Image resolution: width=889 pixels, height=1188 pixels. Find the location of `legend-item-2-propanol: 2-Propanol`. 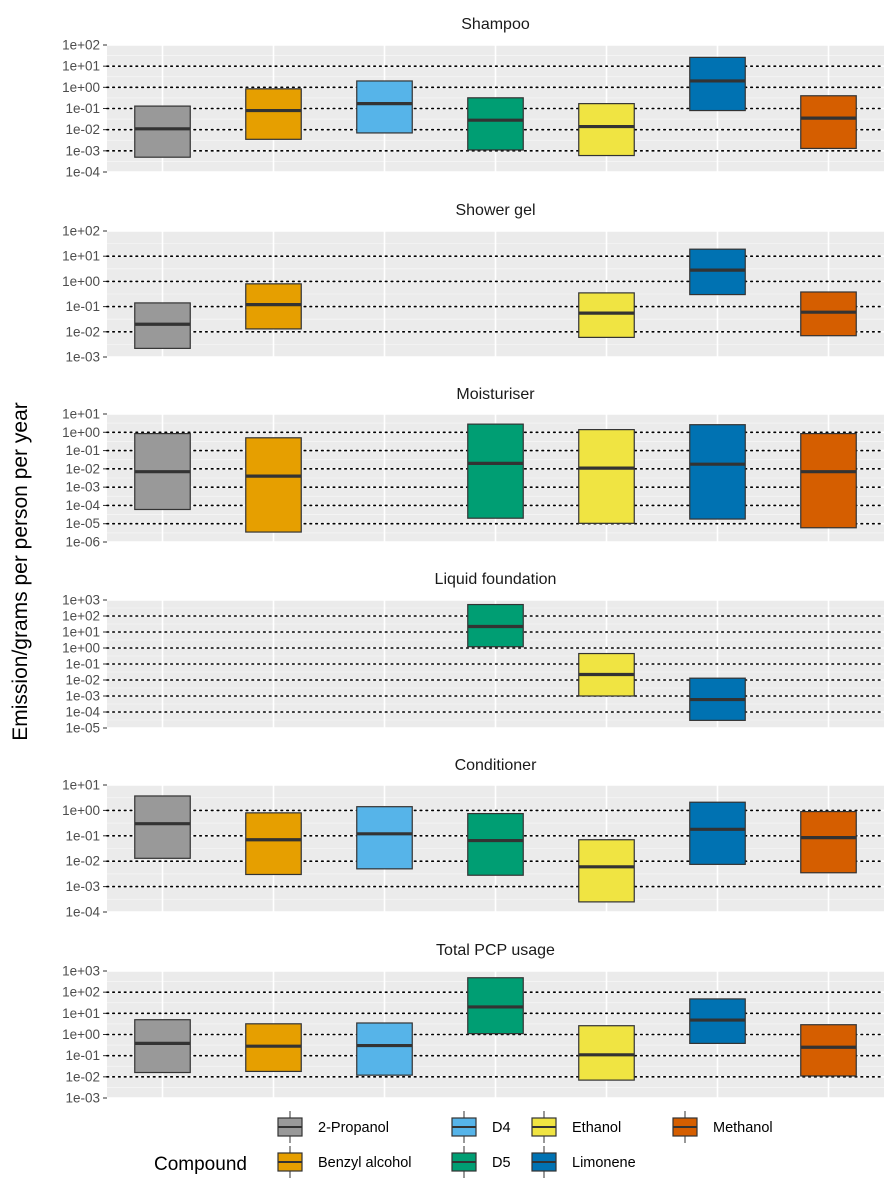

legend-item-2-propanol: 2-Propanol is located at coordinates (333, 1127).